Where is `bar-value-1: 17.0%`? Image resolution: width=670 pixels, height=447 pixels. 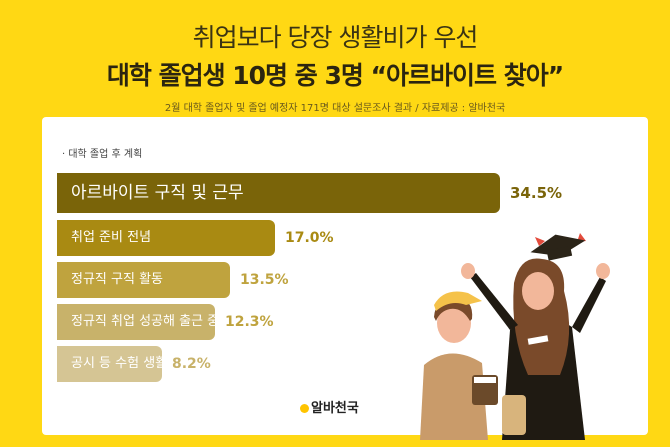 bar-value-1: 17.0% is located at coordinates (309, 238).